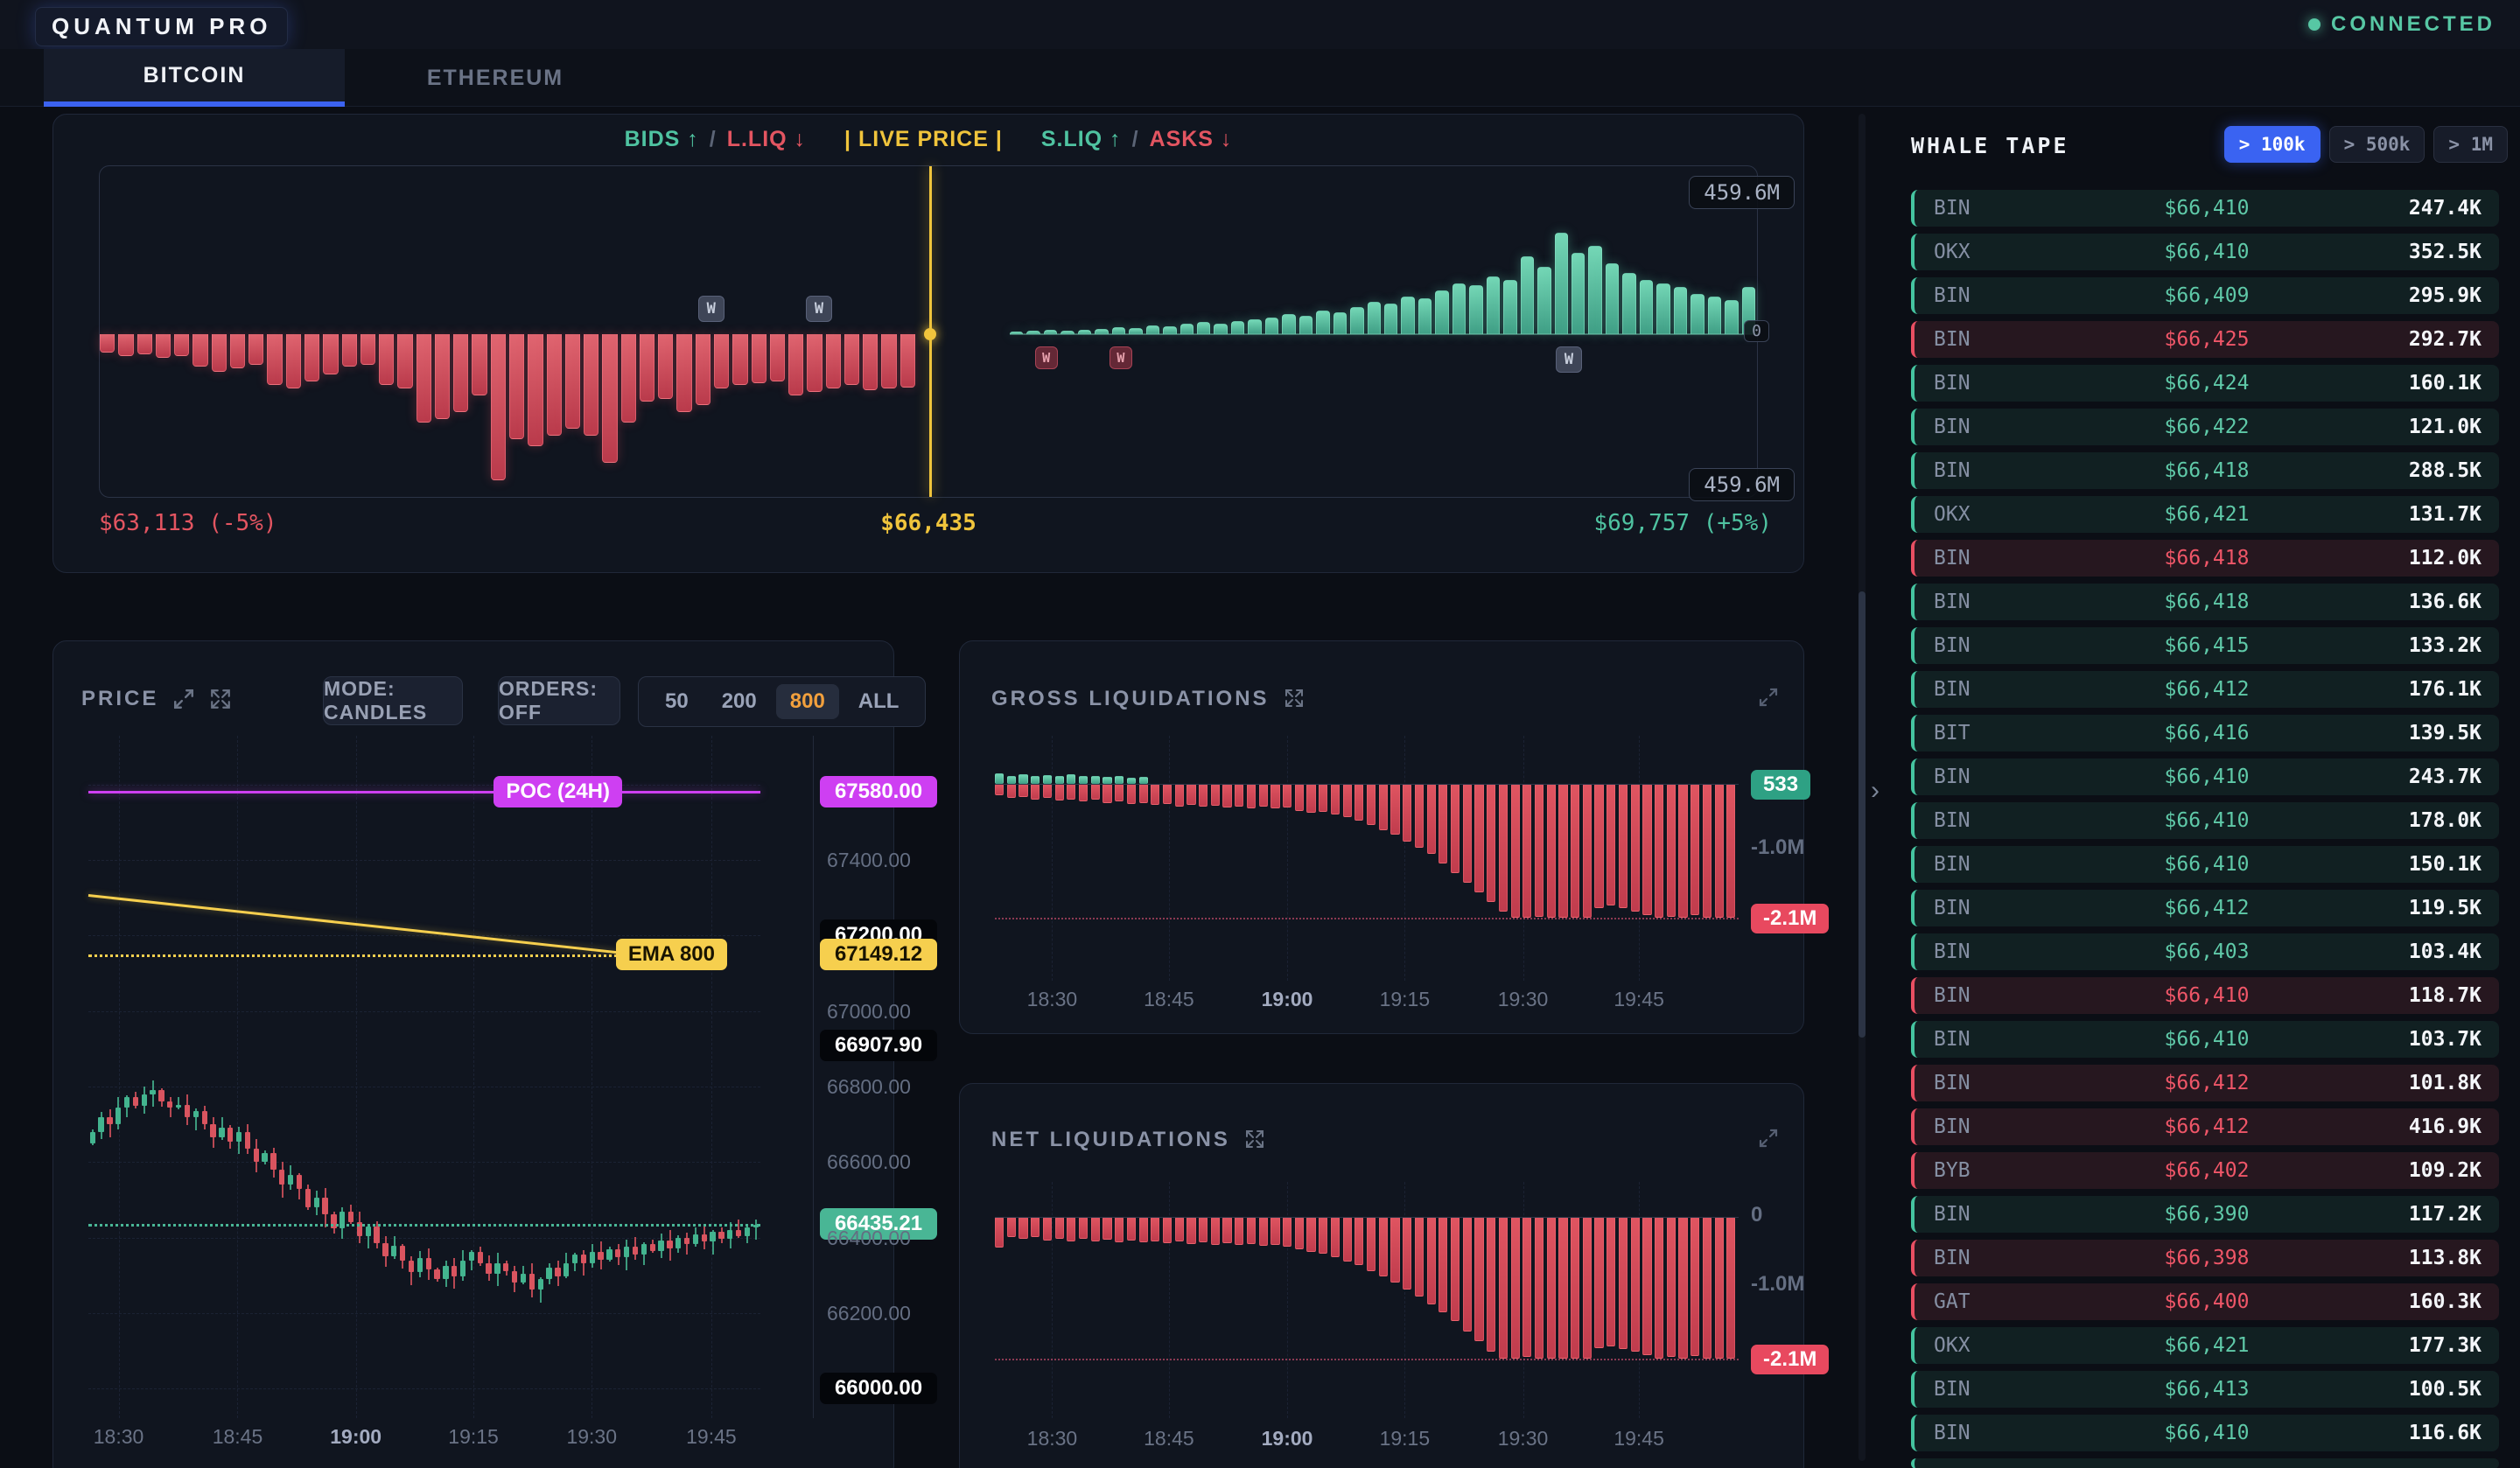 This screenshot has height=1468, width=2520. What do you see at coordinates (2205, 1389) in the screenshot?
I see `tape-row: BIN $66,413 100.5K` at bounding box center [2205, 1389].